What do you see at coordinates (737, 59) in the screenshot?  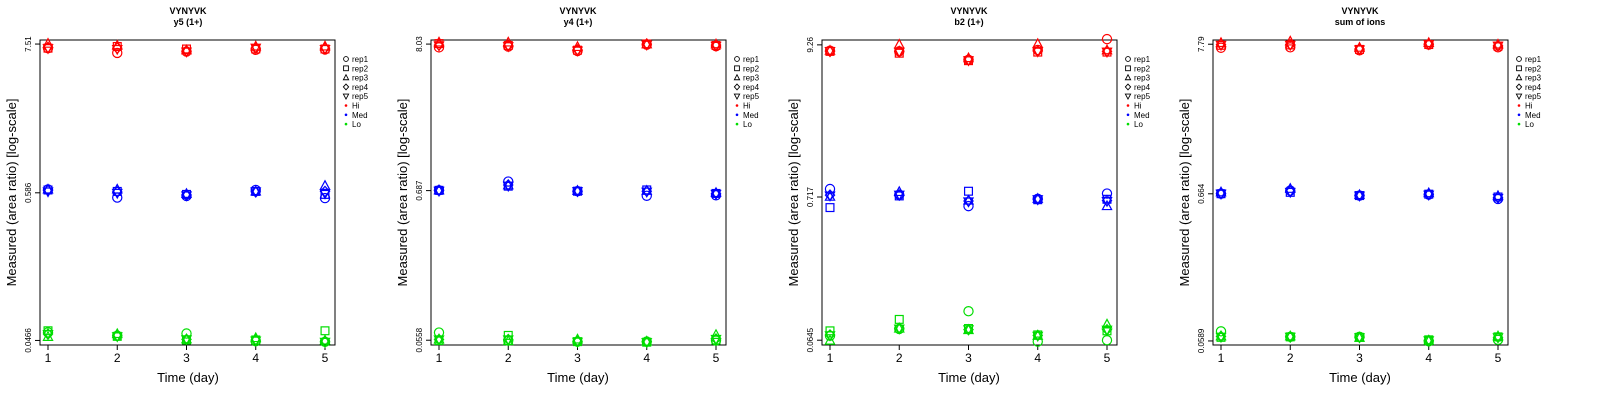 I see `legend-marker-rep1` at bounding box center [737, 59].